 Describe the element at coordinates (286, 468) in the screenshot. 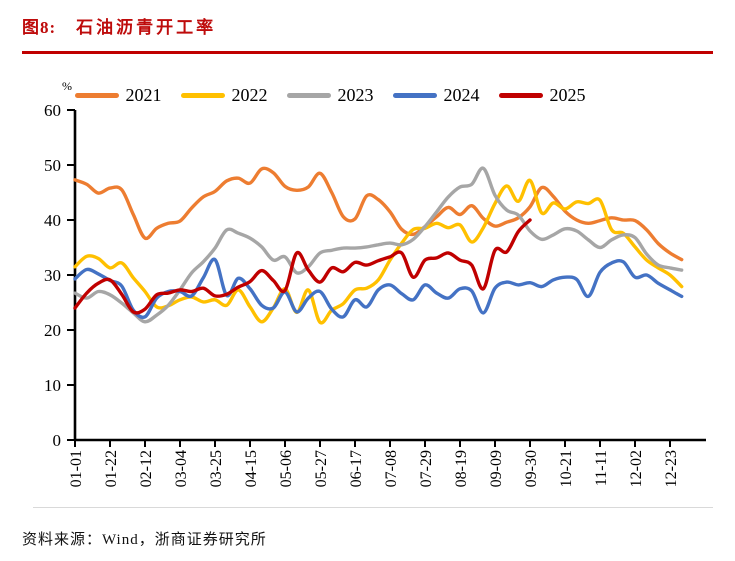

I see `x-tick-label: 05-06` at that location.